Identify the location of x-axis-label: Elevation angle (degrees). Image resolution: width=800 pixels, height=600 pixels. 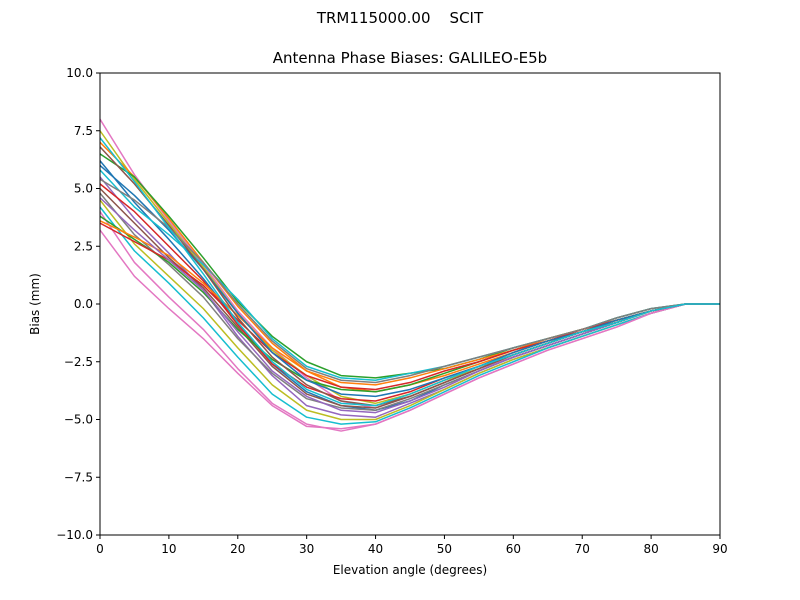
(410, 570).